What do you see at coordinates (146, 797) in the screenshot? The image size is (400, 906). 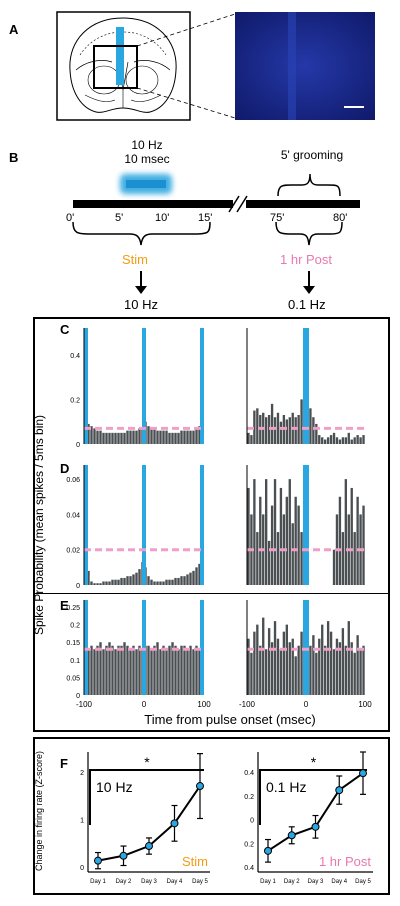 I see `significance-bracket` at bounding box center [146, 797].